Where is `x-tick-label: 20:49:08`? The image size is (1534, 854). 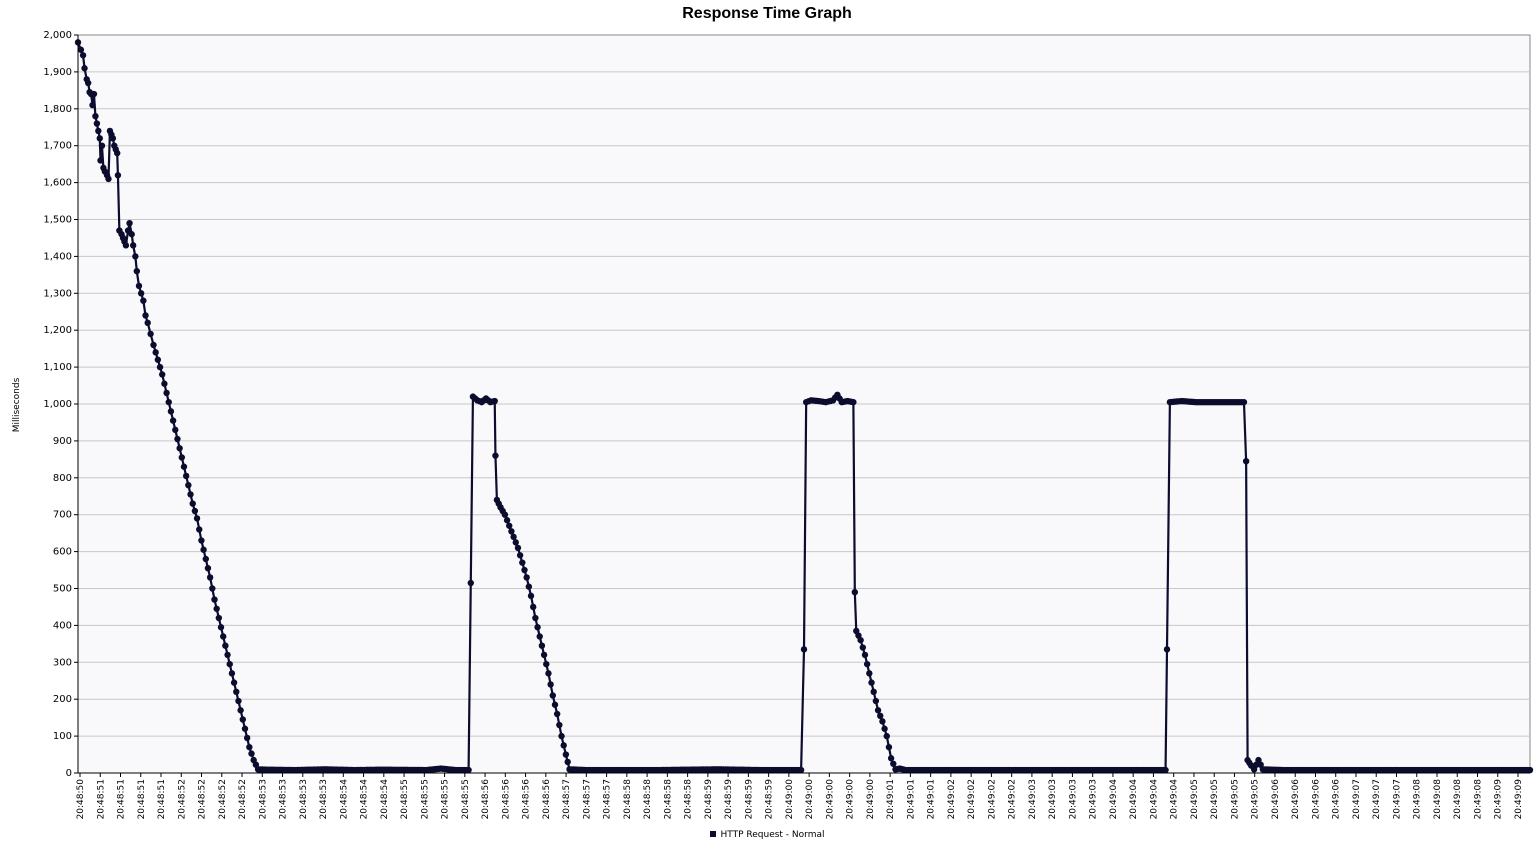
x-tick-label: 20:49:08 is located at coordinates (1438, 799).